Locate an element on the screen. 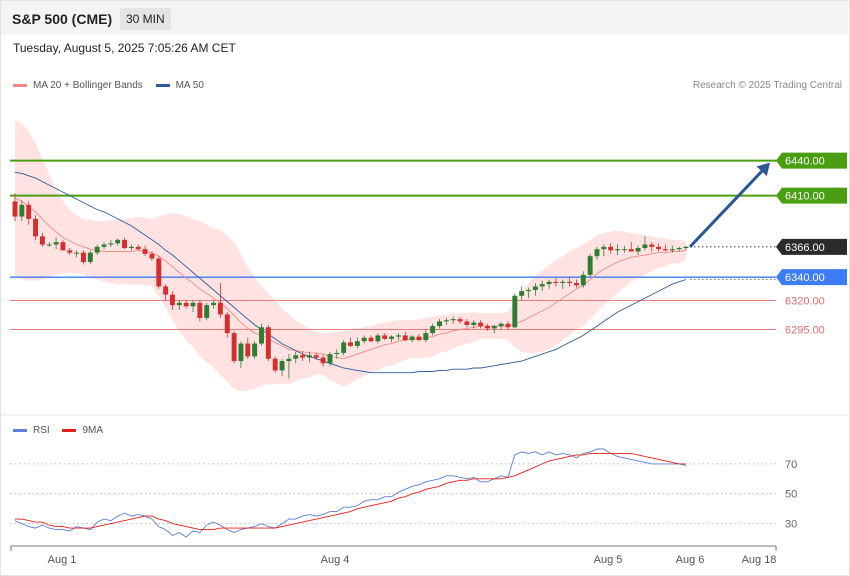 The height and width of the screenshot is (576, 850). rsi-tick-30: 30 is located at coordinates (791, 525).